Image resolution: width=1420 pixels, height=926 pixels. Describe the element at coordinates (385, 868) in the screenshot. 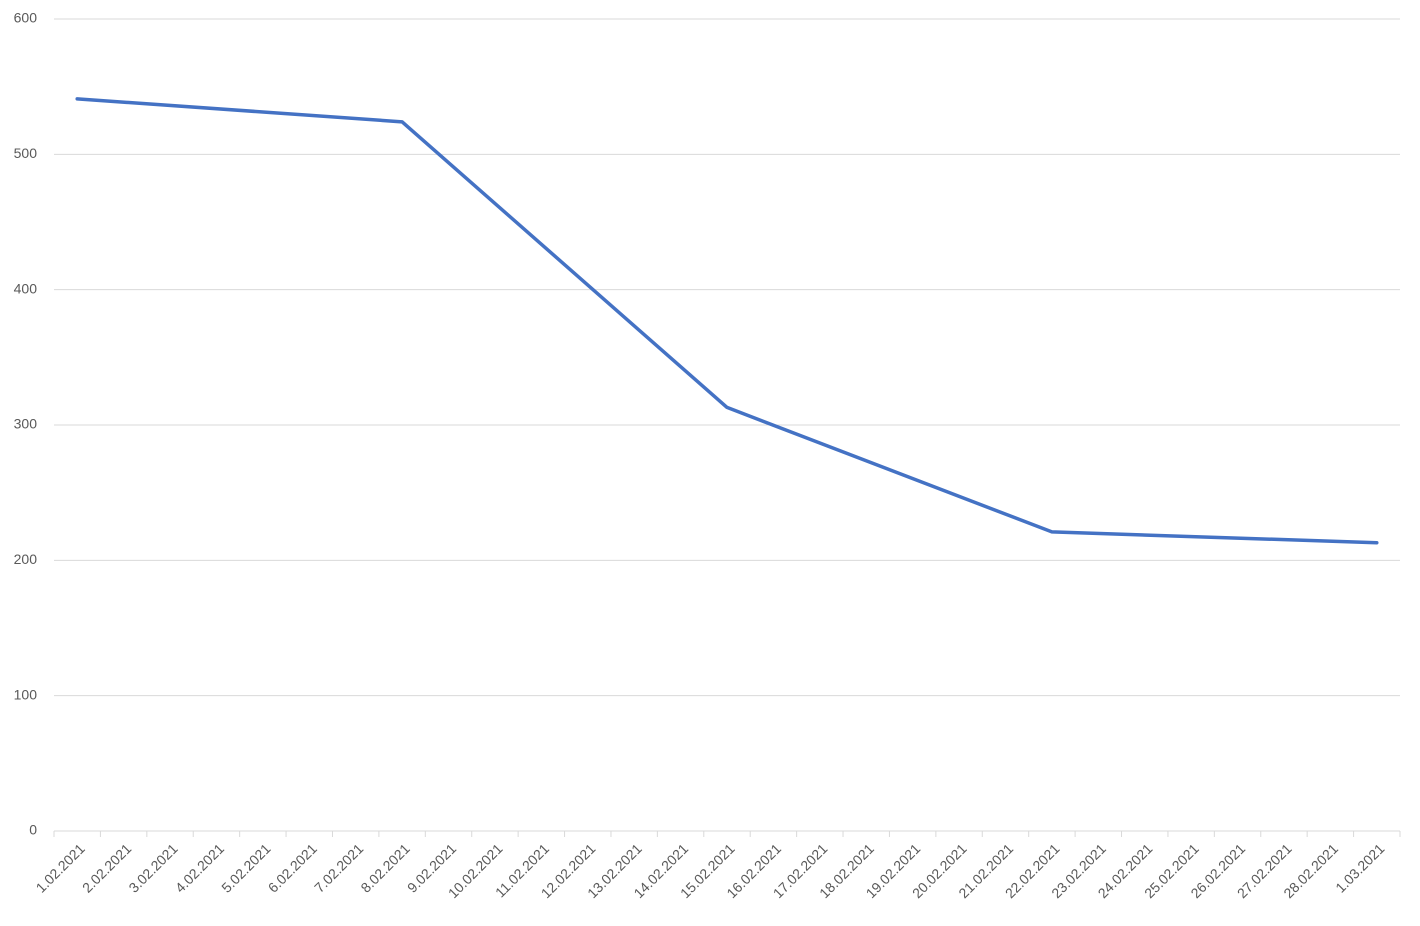

I see `x-tick-label: 8.02.2021` at that location.